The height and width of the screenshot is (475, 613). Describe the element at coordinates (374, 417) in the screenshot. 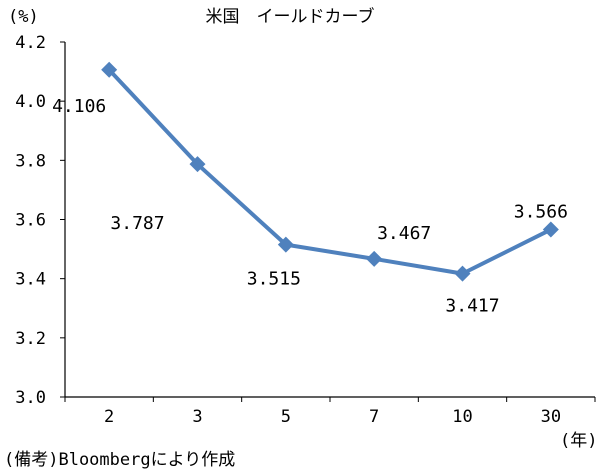

I see `x-tick-label: 7` at that location.